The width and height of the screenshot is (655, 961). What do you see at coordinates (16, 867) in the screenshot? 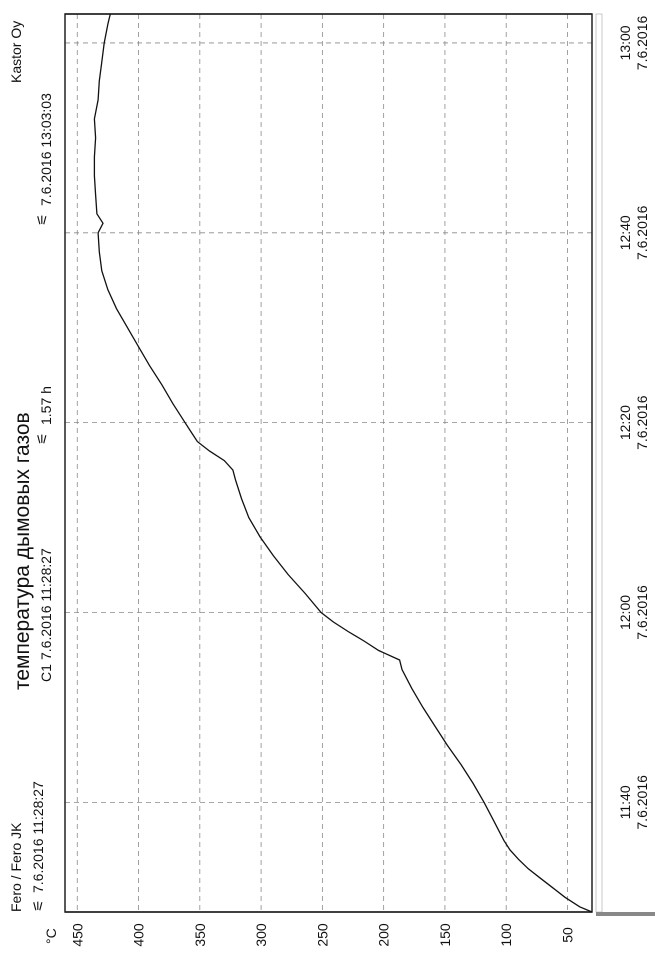
I see `left-label: Fero / Fero JK` at bounding box center [16, 867].